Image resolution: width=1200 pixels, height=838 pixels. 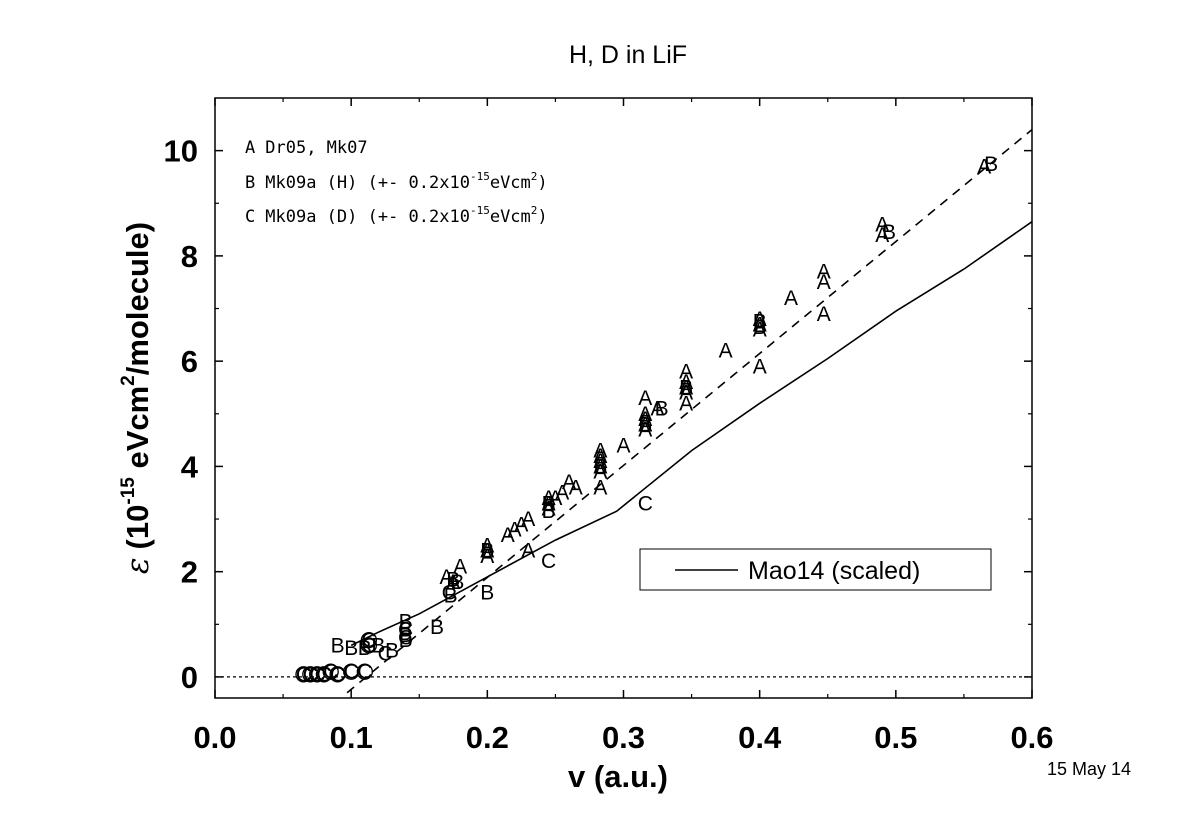 I want to click on y-axis-label-open: (10, so click(x=137, y=527).